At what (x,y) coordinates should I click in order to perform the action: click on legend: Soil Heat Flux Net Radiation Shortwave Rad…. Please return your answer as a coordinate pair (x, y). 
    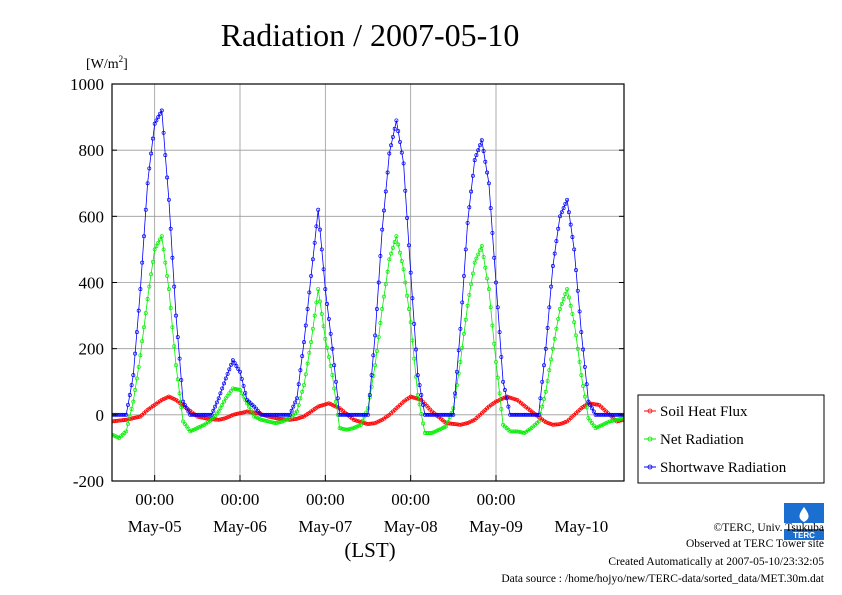
    Looking at the image, I should click on (731, 439).